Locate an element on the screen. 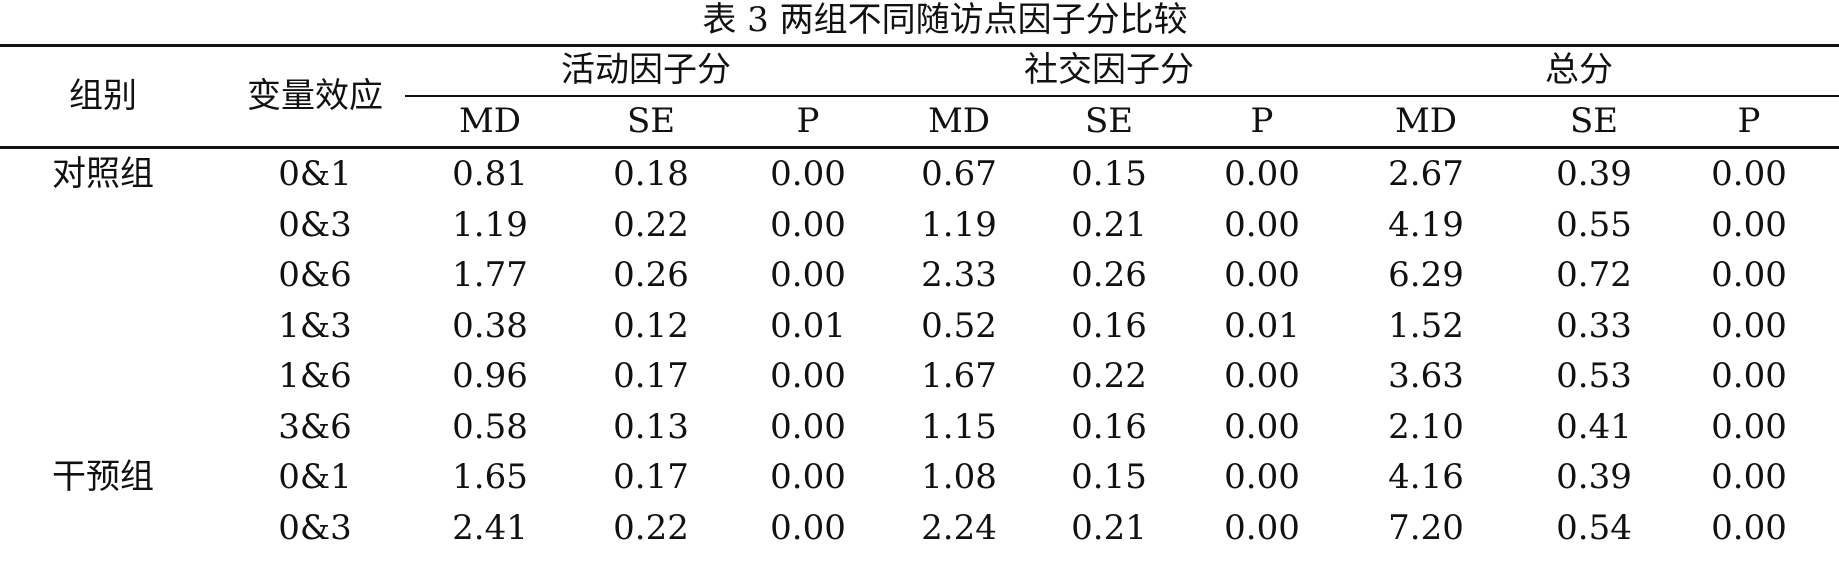 This screenshot has width=1839, height=568. header-rule is located at coordinates (919, 147).